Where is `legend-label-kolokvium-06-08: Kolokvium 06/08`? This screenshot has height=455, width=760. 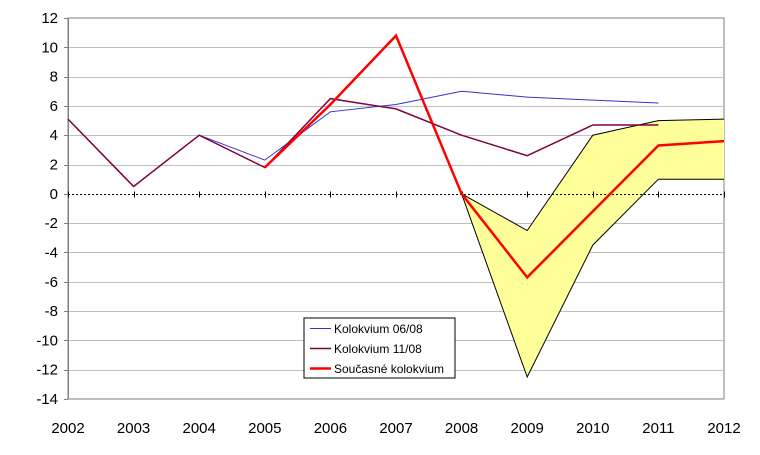
legend-label-kolokvium-06-08: Kolokvium 06/08 is located at coordinates (378, 329).